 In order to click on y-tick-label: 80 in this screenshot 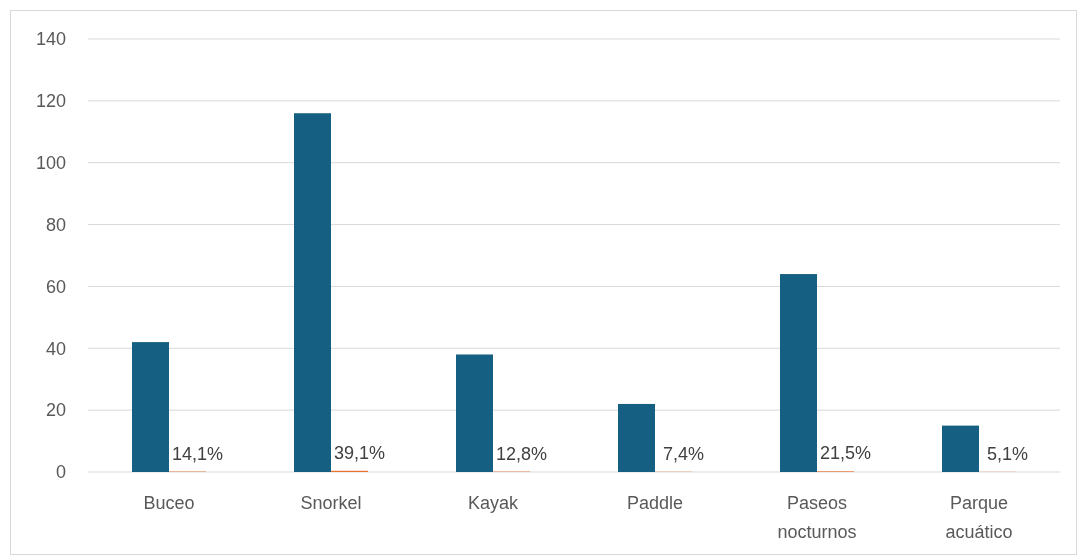, I will do `click(55, 224)`.